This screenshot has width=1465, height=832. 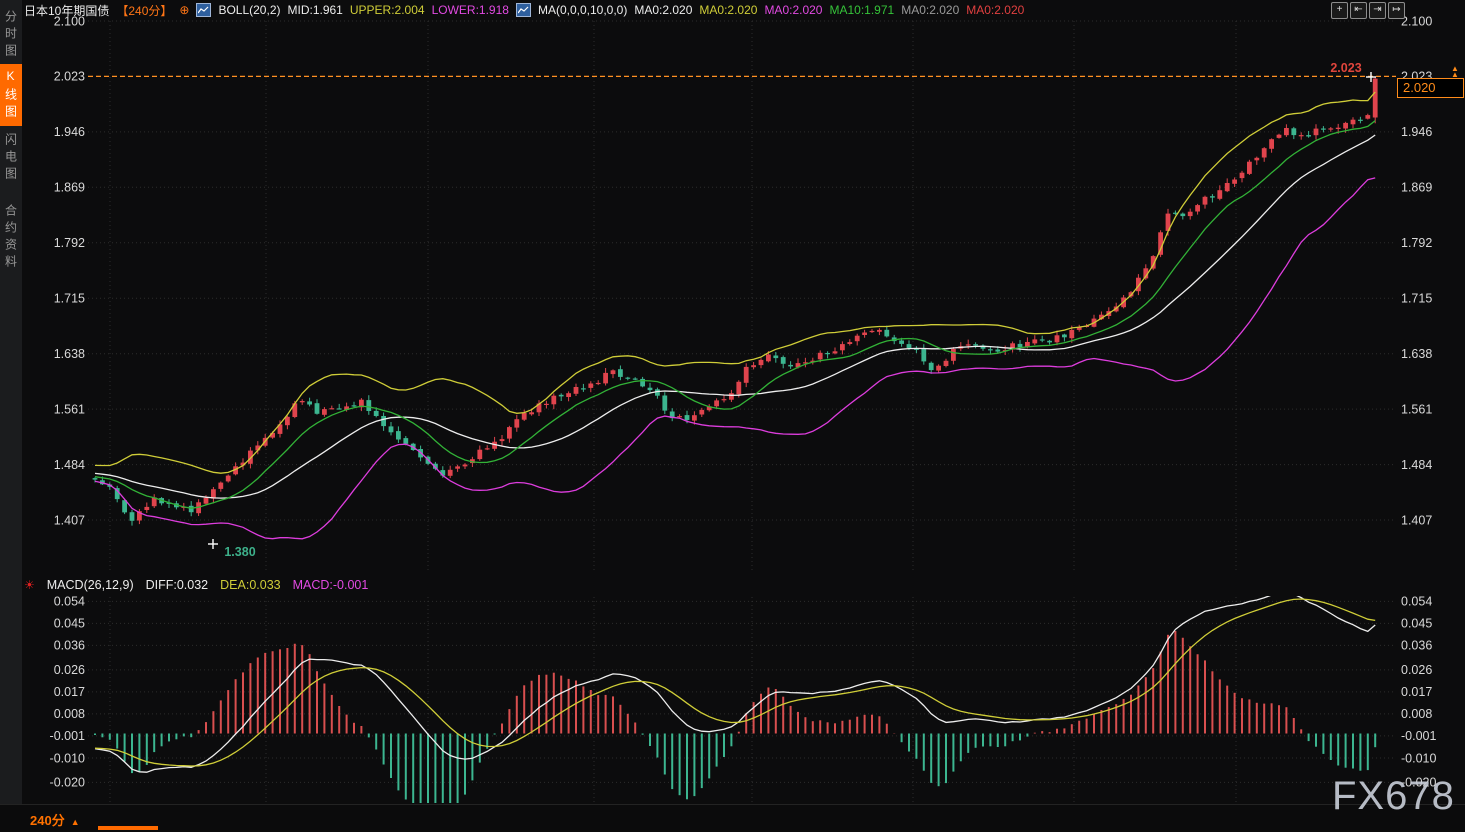 I want to click on active-date-underline, so click(x=128, y=828).